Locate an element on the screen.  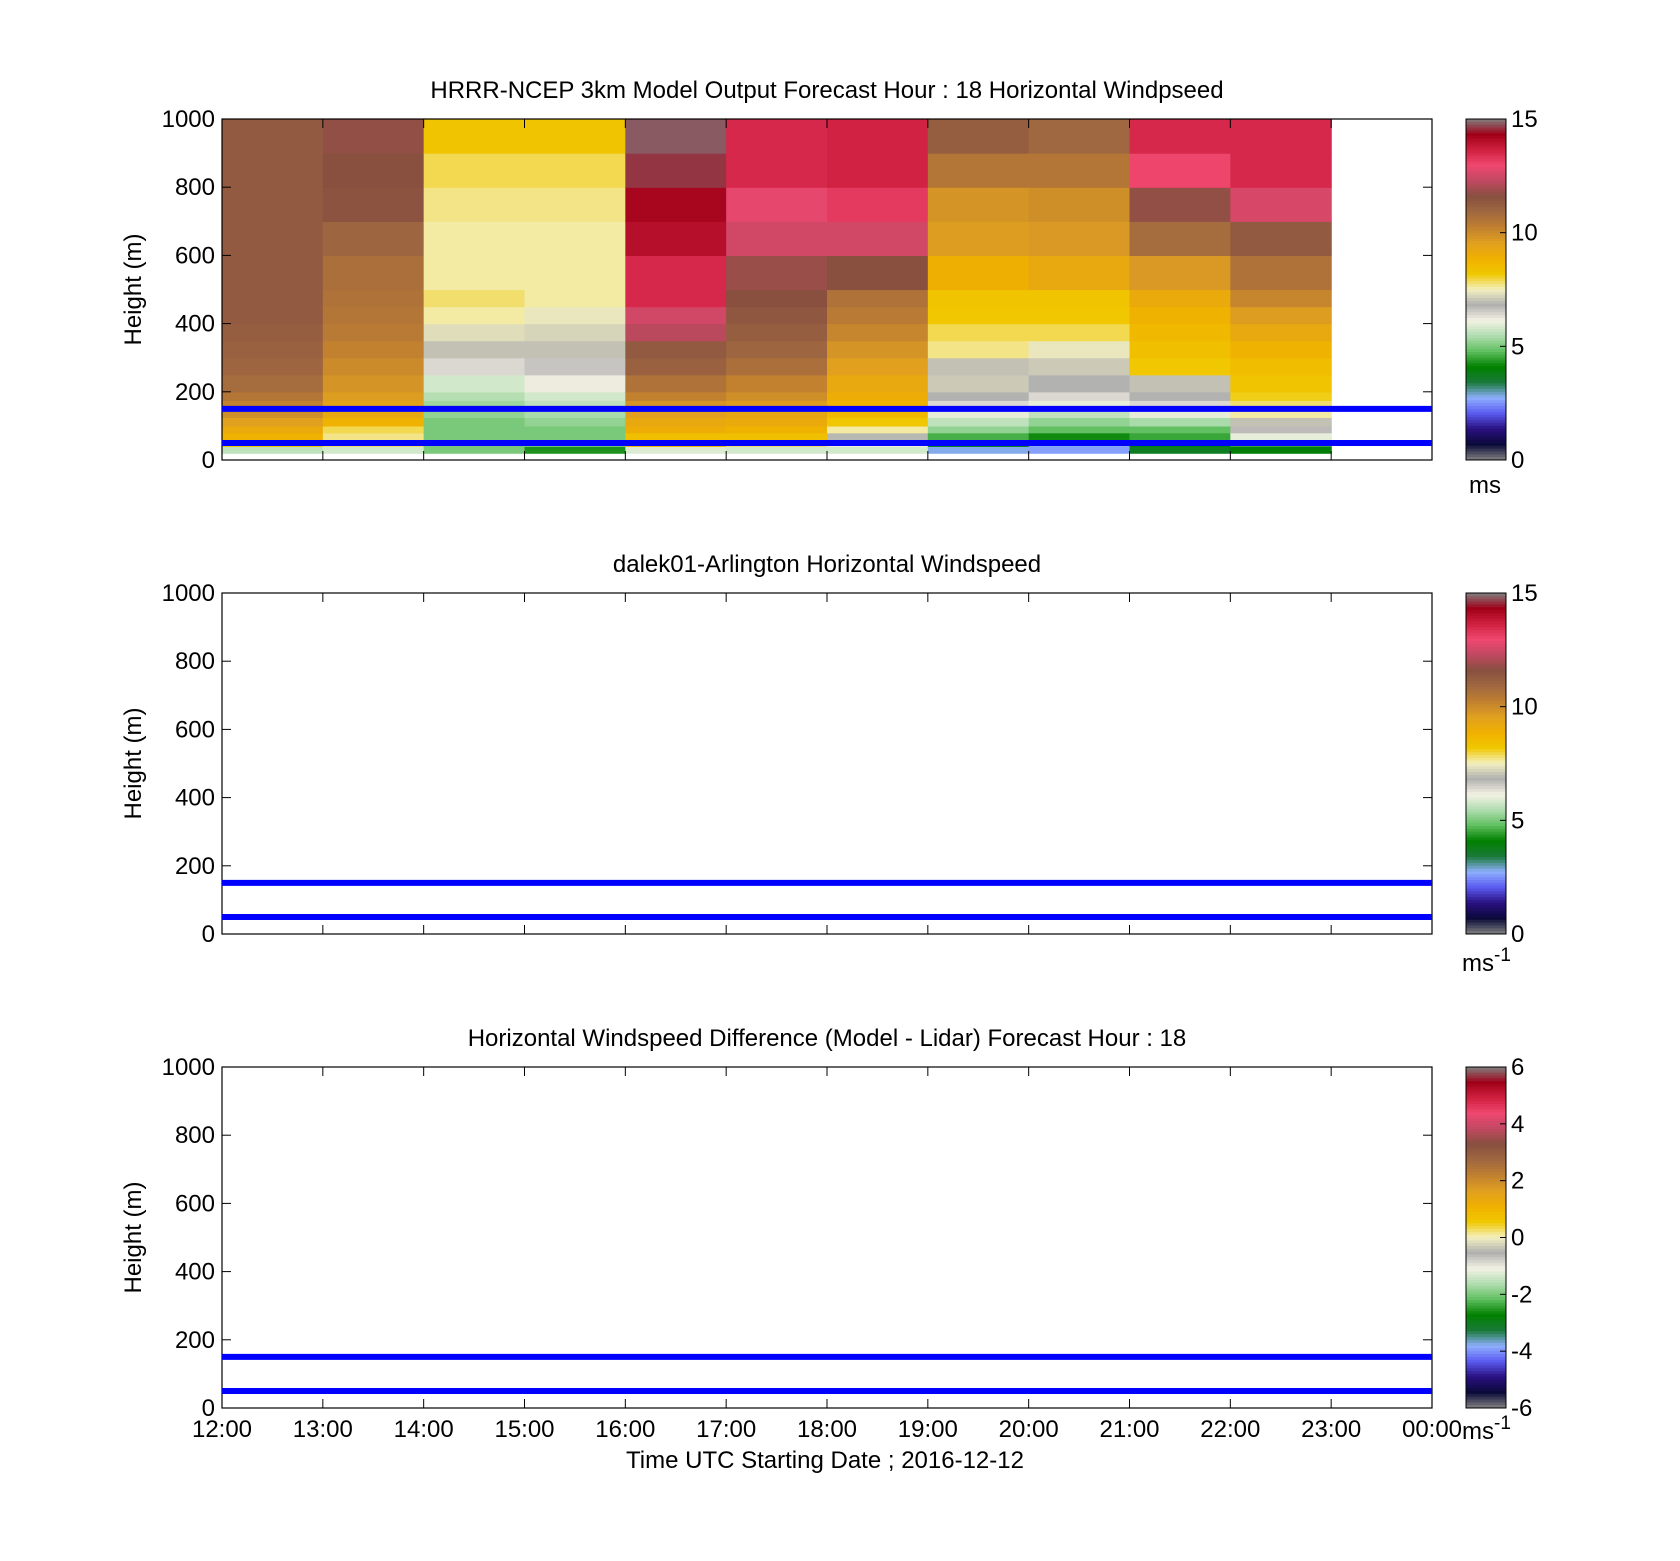
colorbar-tick-label: 2 is located at coordinates (1517, 1181).